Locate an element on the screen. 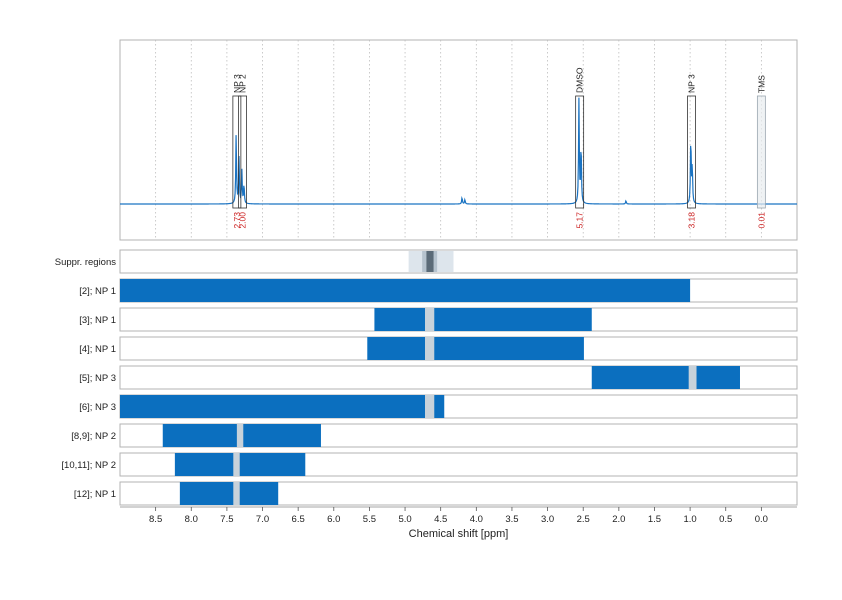  suppr-row-label: Suppr. regions is located at coordinates (86, 262).